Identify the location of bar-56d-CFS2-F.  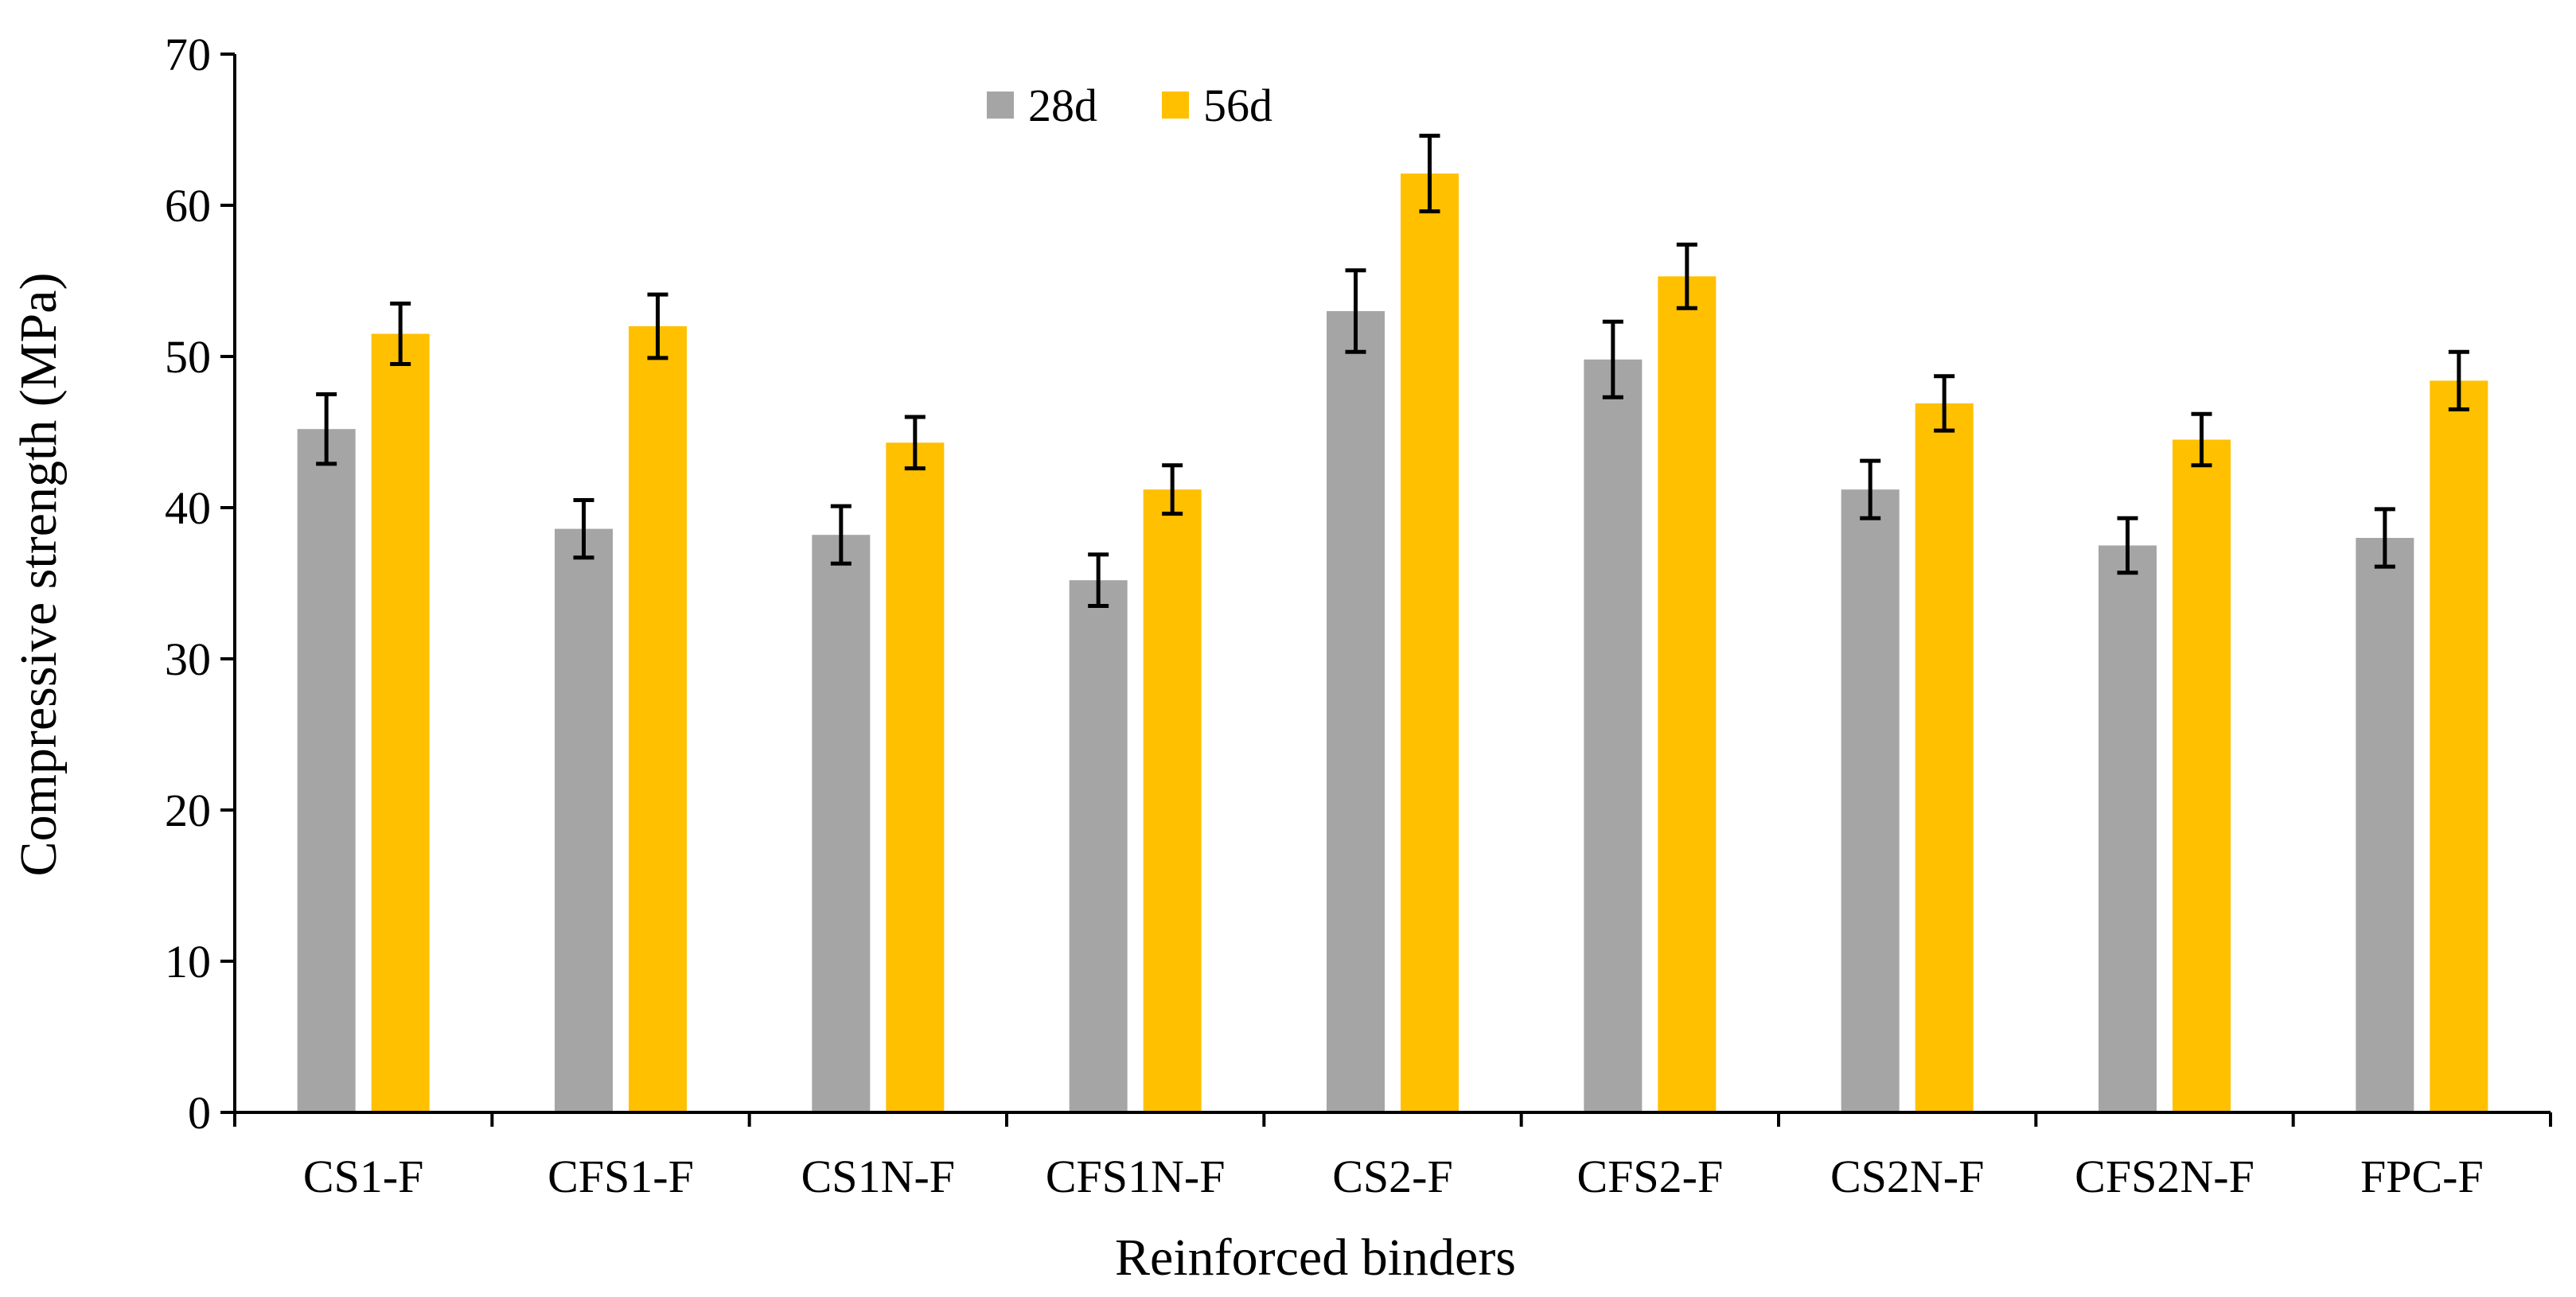
(1687, 694).